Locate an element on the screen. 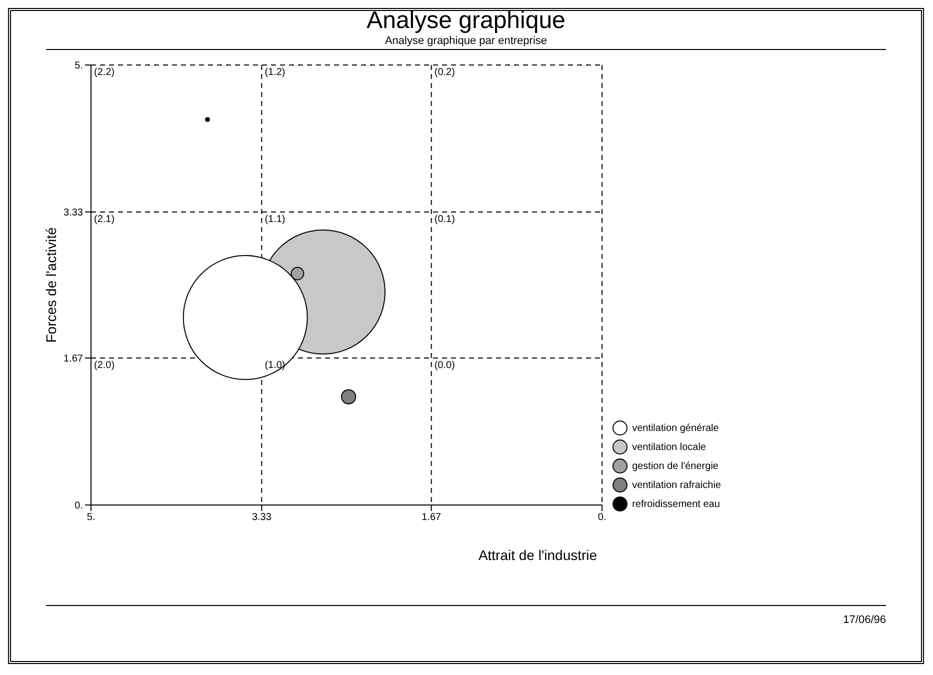 The image size is (933, 675). annotation: (0.1) is located at coordinates (444, 219).